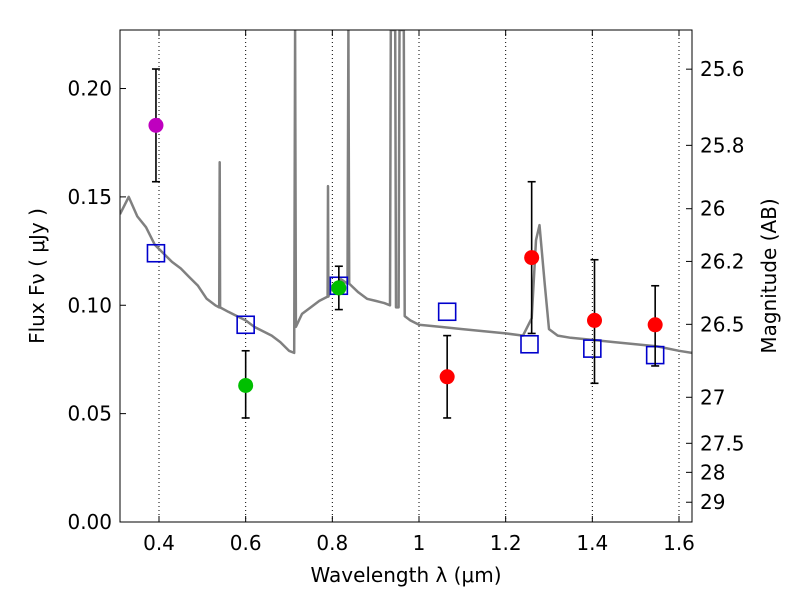 The image size is (800, 600). Describe the element at coordinates (712, 209) in the screenshot. I see `right-tick-label: 26` at that location.